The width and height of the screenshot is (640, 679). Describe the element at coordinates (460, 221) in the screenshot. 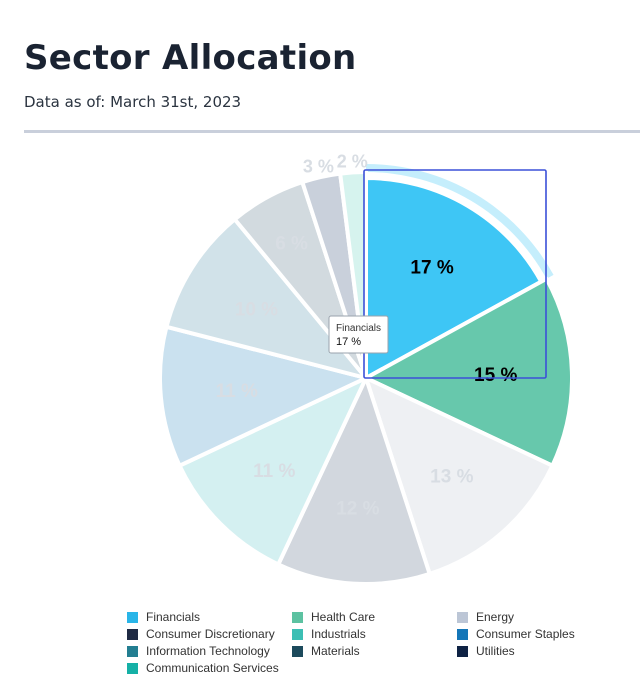

I see `slice-halo-financials` at that location.